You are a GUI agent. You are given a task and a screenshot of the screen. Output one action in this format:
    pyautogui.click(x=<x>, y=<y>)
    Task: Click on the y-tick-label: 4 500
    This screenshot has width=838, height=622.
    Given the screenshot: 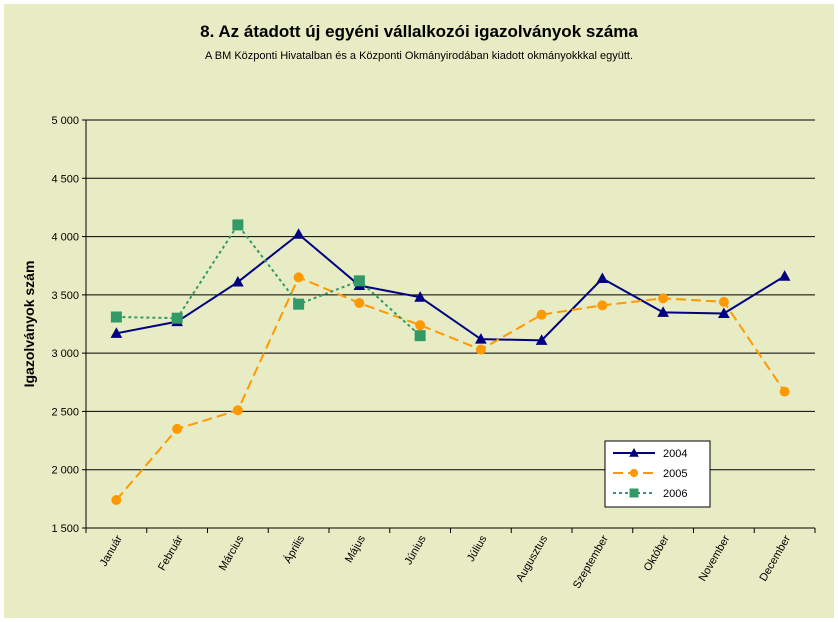 What is the action you would take?
    pyautogui.click(x=65, y=179)
    